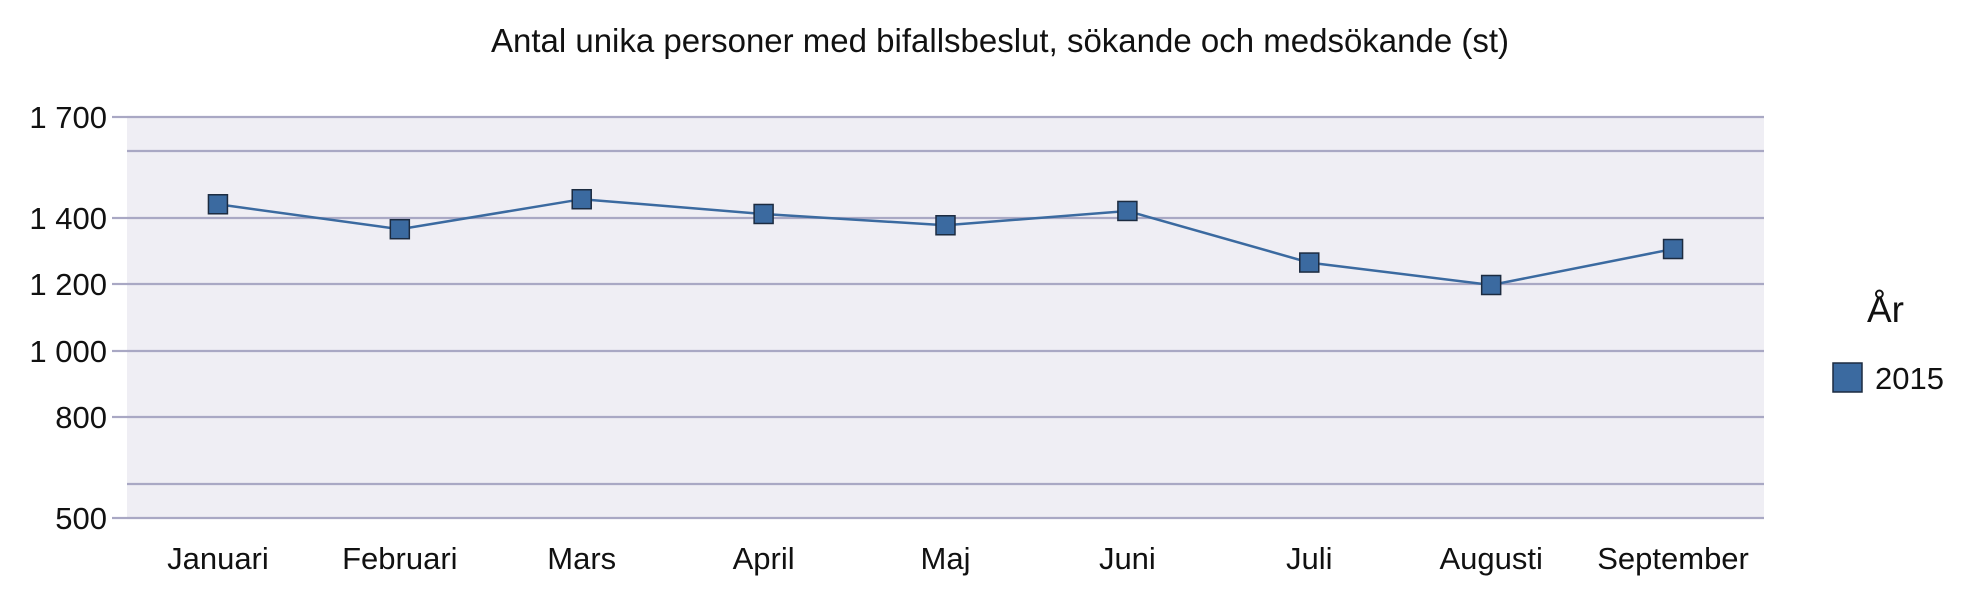 This screenshot has height=593, width=1978. Describe the element at coordinates (68, 117) in the screenshot. I see `y-tick-label: 1 700` at that location.